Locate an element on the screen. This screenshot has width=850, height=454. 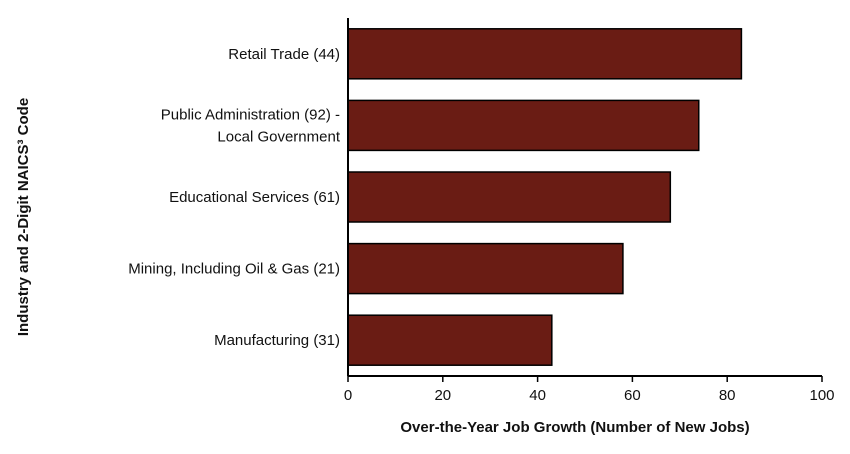
x-tick-label-5: 100 is located at coordinates (821, 395).